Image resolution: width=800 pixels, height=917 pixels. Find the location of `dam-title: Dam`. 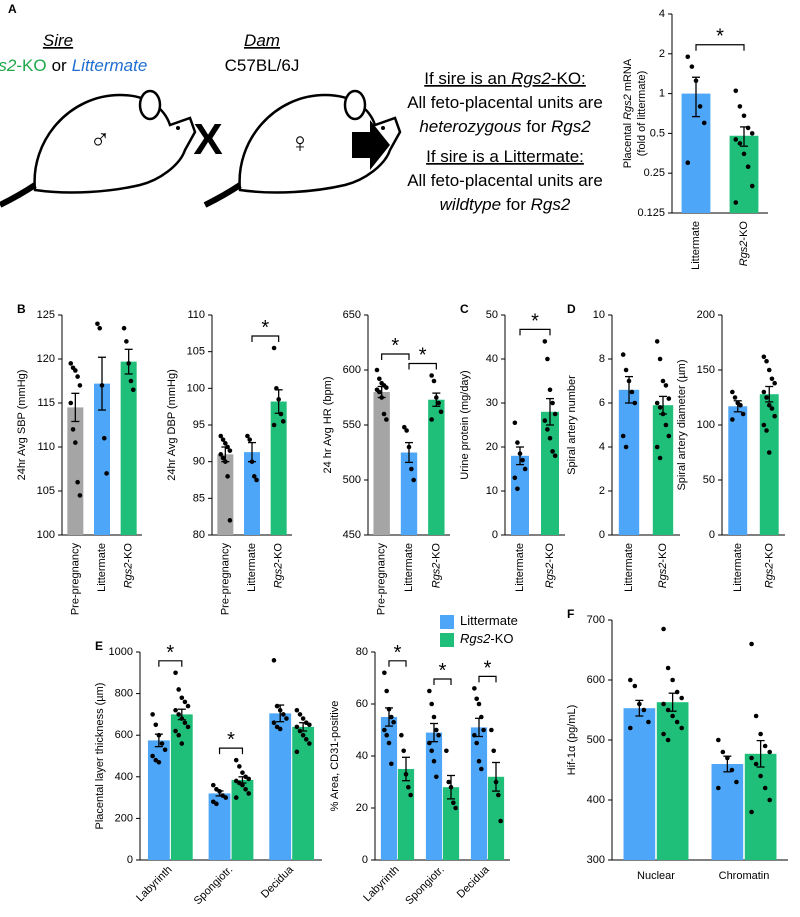

dam-title: Dam is located at coordinates (262, 40).